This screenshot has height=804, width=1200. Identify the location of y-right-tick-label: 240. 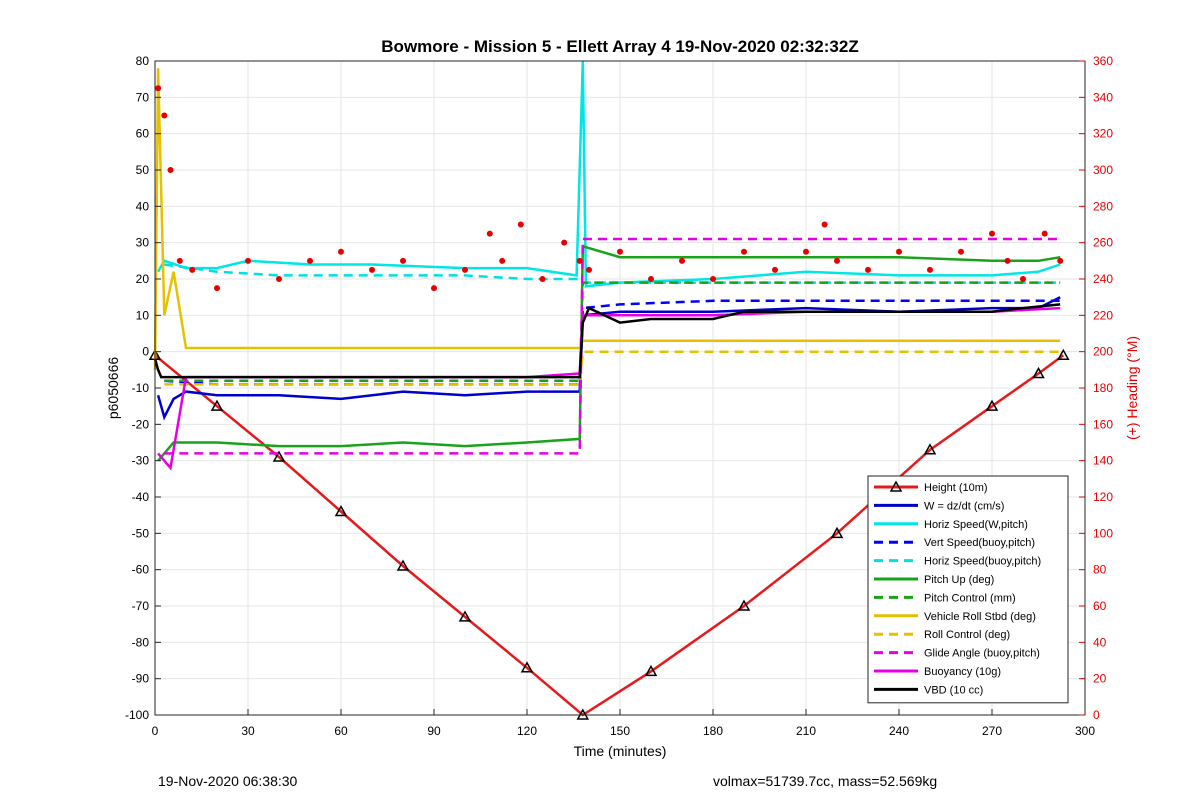
(1103, 279).